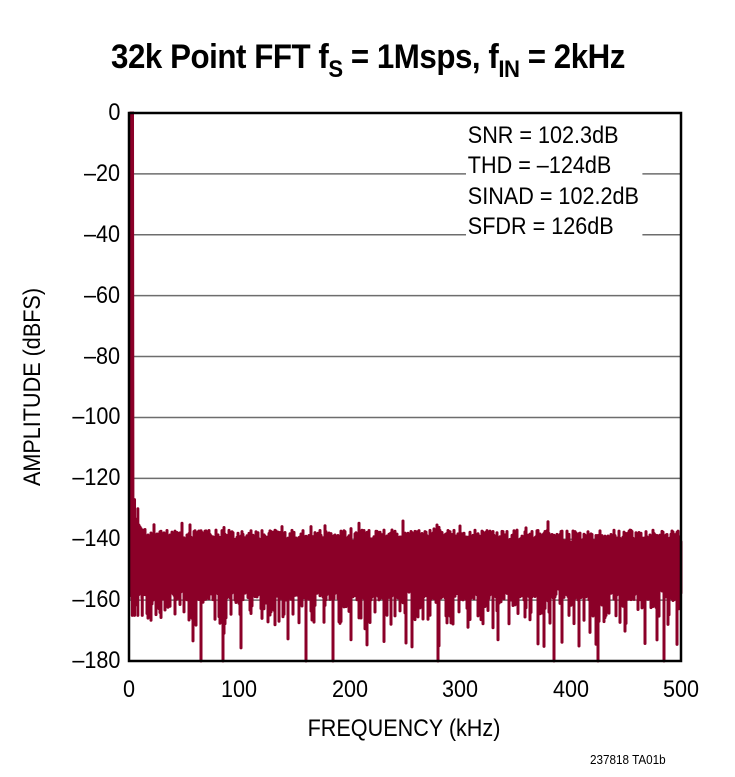  I want to click on stat-snr: SNR = 102.3dB, so click(543, 135).